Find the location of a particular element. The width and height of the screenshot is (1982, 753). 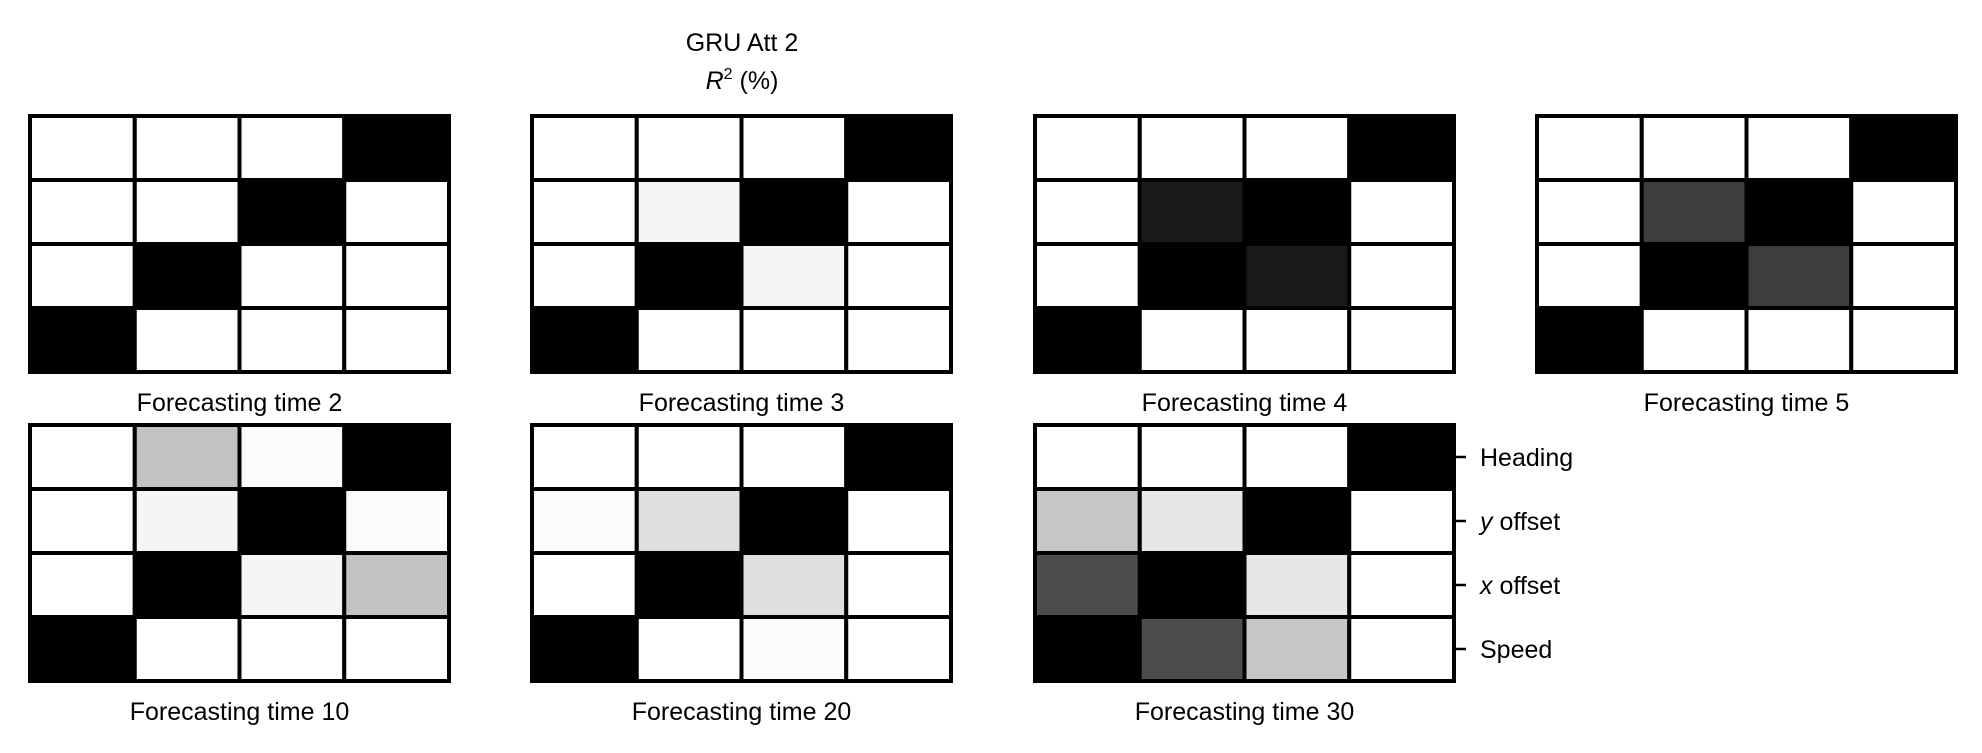

row-tick-label: Speed is located at coordinates (1516, 650).